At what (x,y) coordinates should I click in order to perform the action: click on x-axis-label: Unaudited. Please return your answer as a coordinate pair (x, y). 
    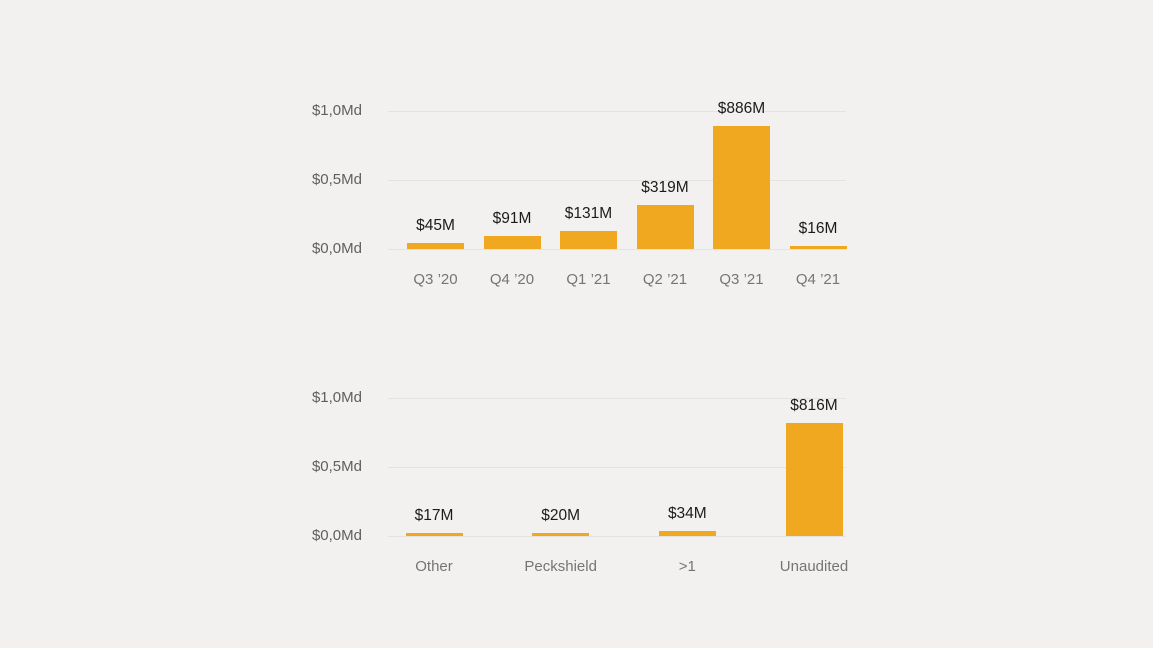
    Looking at the image, I should click on (814, 566).